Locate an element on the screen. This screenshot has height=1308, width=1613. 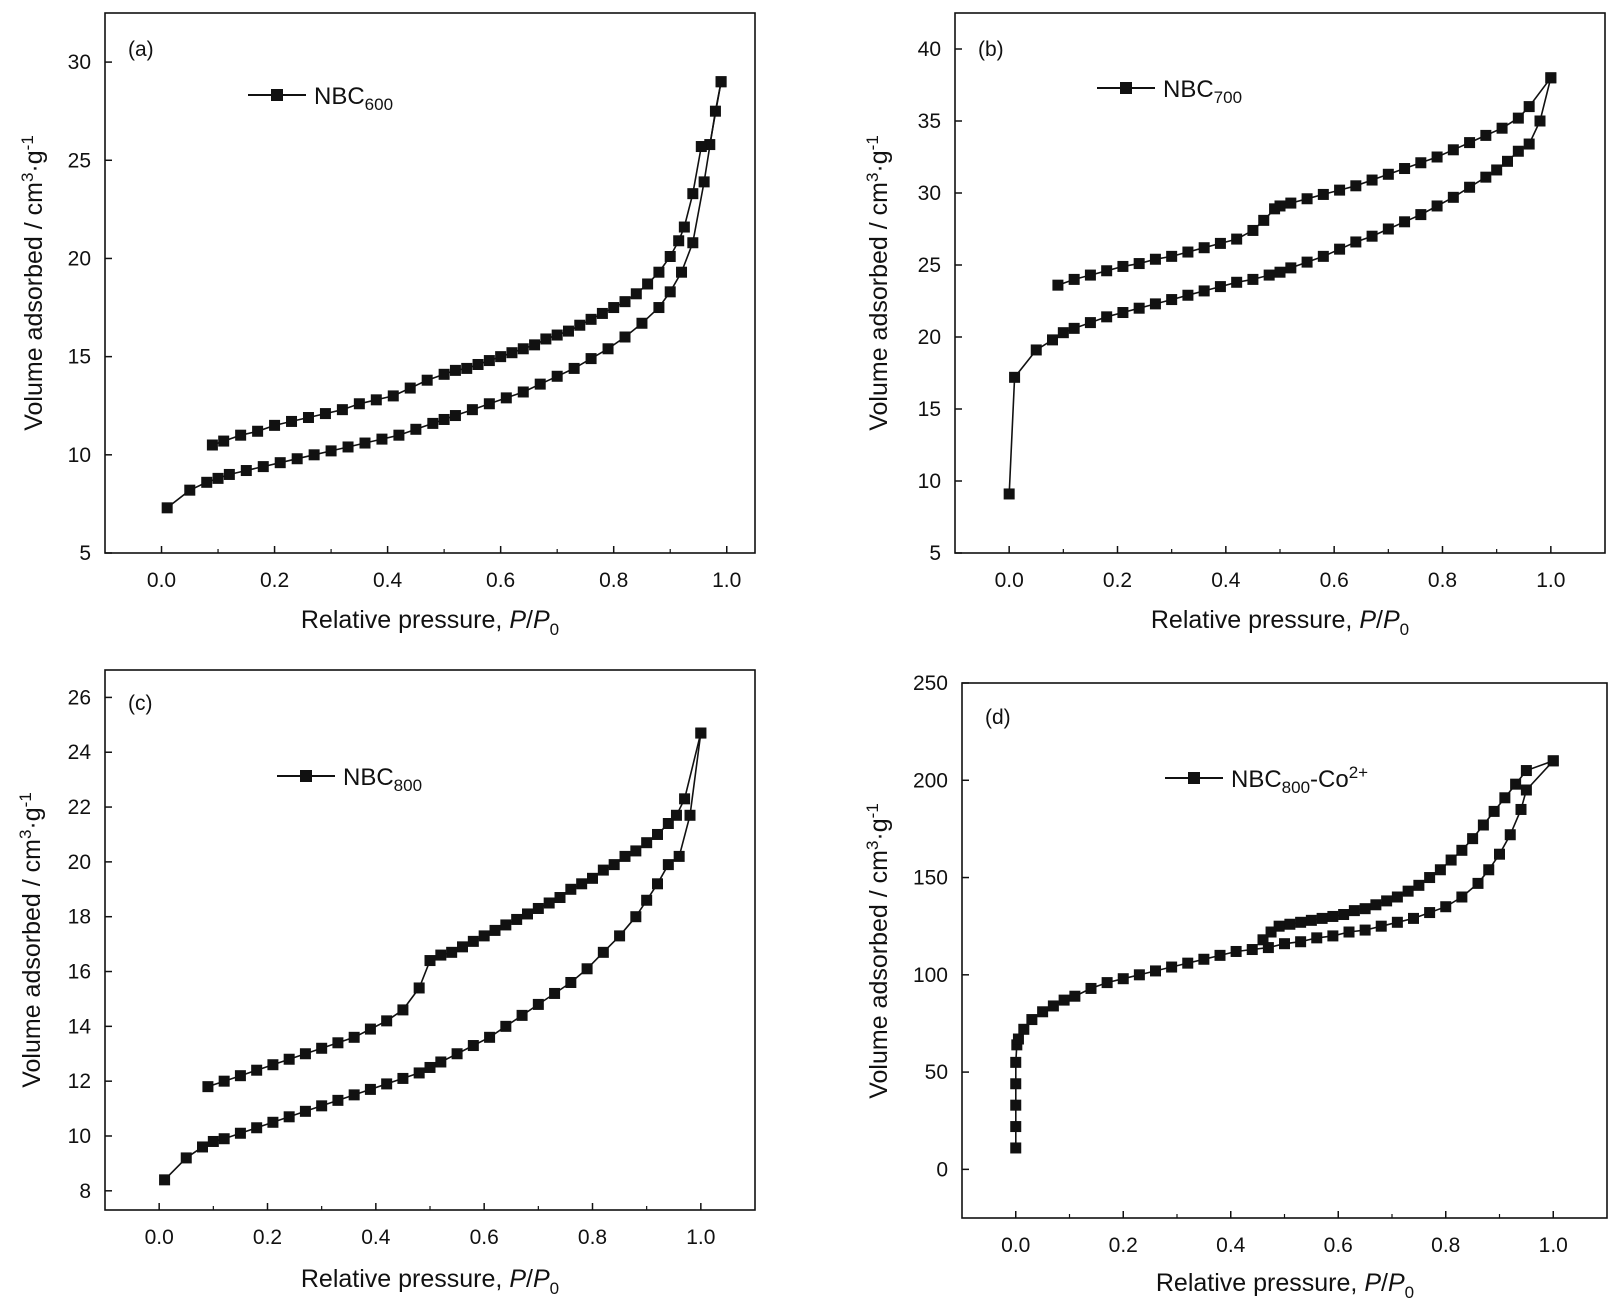
y-axis-label-b: Volume adsorbed / cm3·g-1 is located at coordinates (878, 283).